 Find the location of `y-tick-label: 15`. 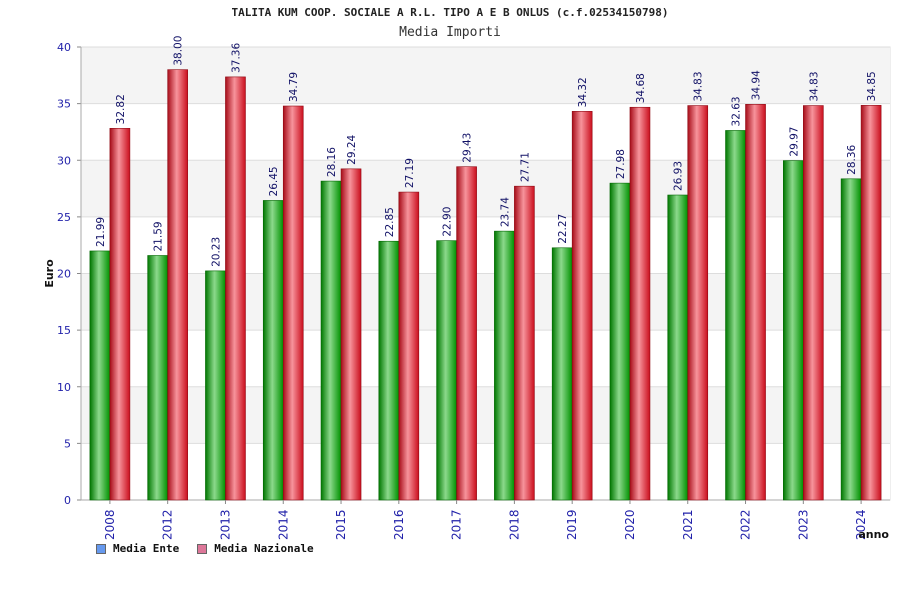

y-tick-label: 15 is located at coordinates (64, 330).